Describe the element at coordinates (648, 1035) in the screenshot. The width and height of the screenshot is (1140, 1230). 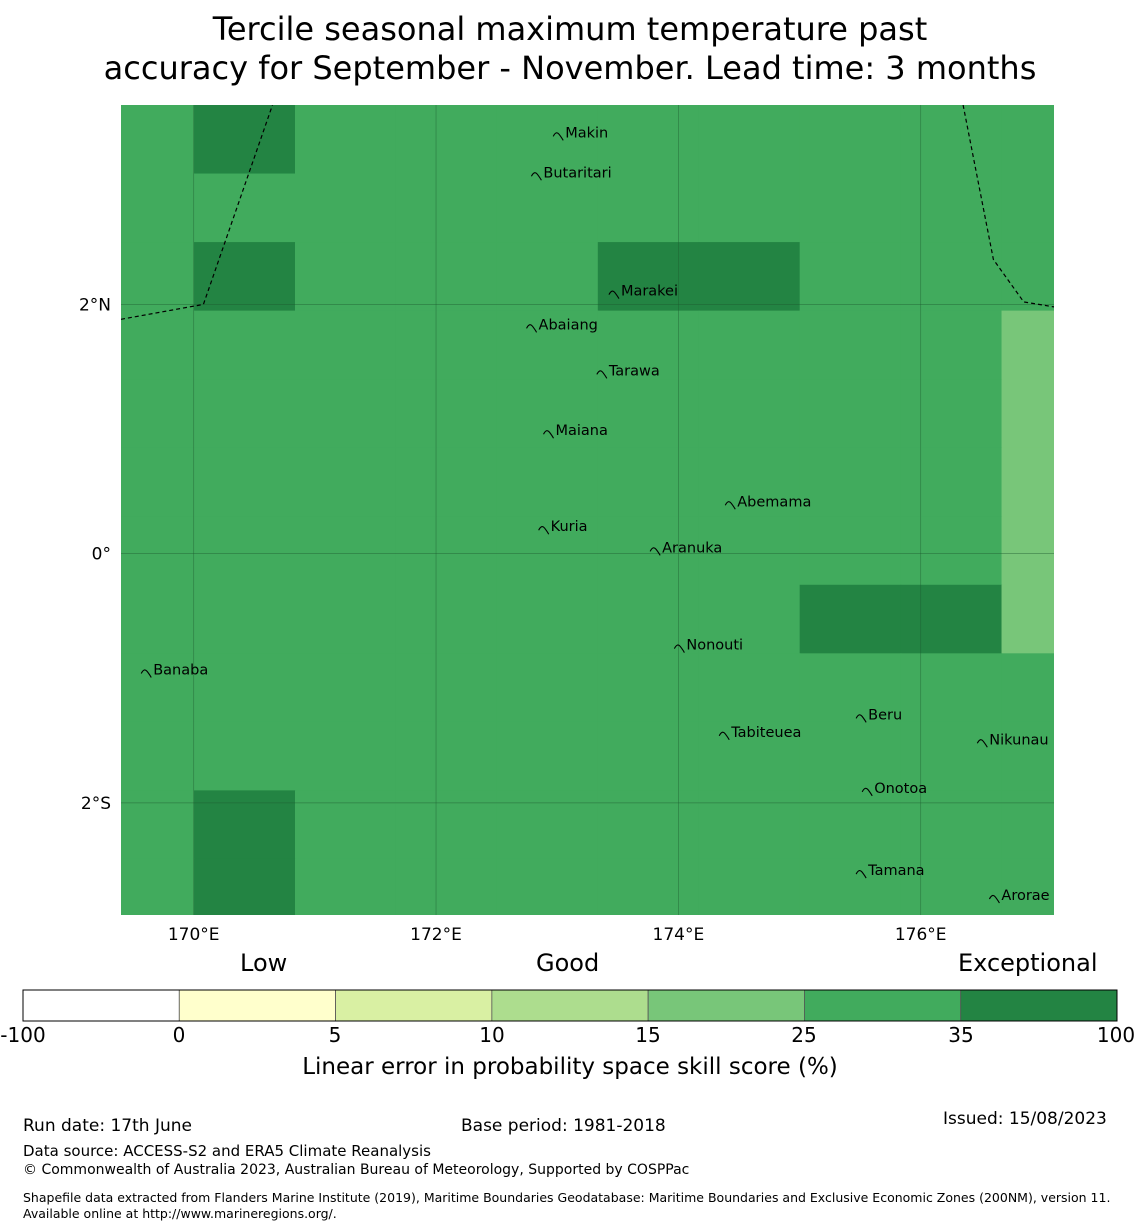
I see `colorbar-tick: 15` at that location.